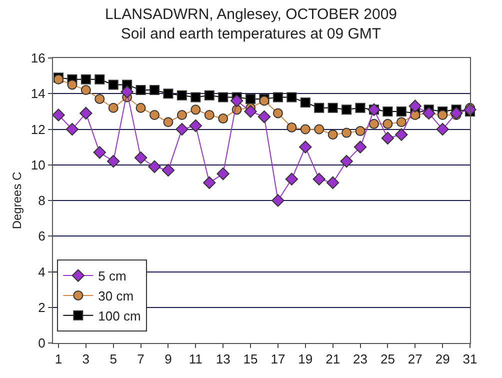  I want to click on chart-title: LLANSADWRN, Anglesey, OCTOBER 2009, so click(251, 14).